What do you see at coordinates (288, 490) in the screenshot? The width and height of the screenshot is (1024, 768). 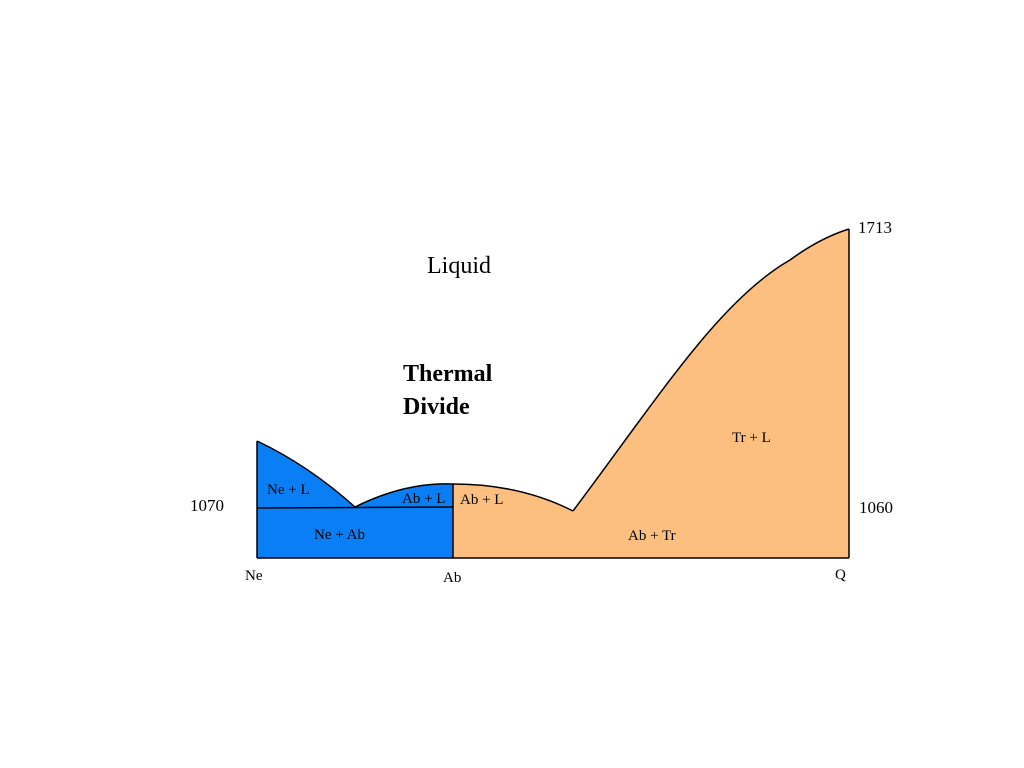 I see `ne-plus-l-label: Ne + L` at bounding box center [288, 490].